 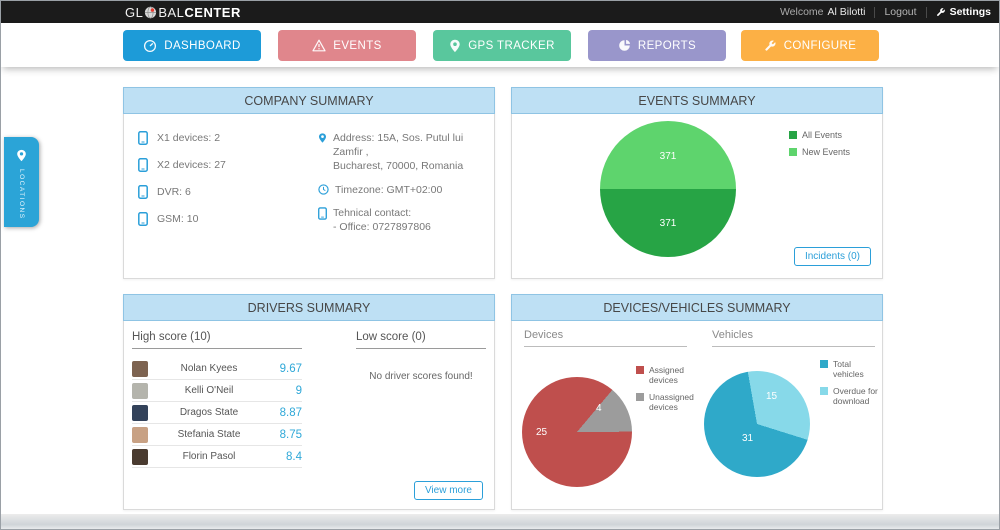 I want to click on driver-name: Nolan Kyees, so click(x=209, y=368).